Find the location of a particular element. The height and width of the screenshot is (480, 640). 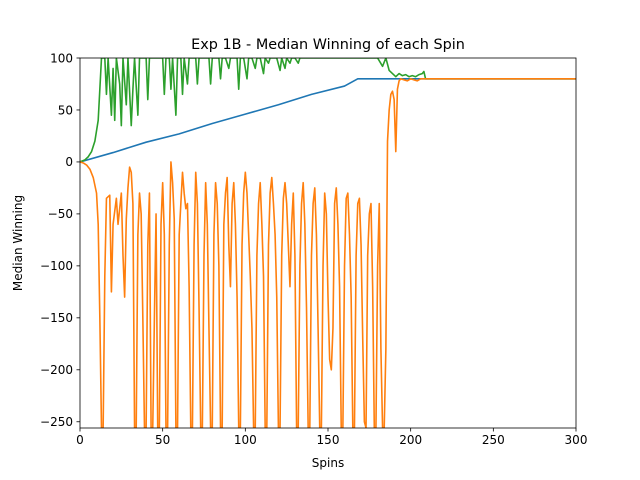

y-tick-label: −50 is located at coordinates (60, 214).